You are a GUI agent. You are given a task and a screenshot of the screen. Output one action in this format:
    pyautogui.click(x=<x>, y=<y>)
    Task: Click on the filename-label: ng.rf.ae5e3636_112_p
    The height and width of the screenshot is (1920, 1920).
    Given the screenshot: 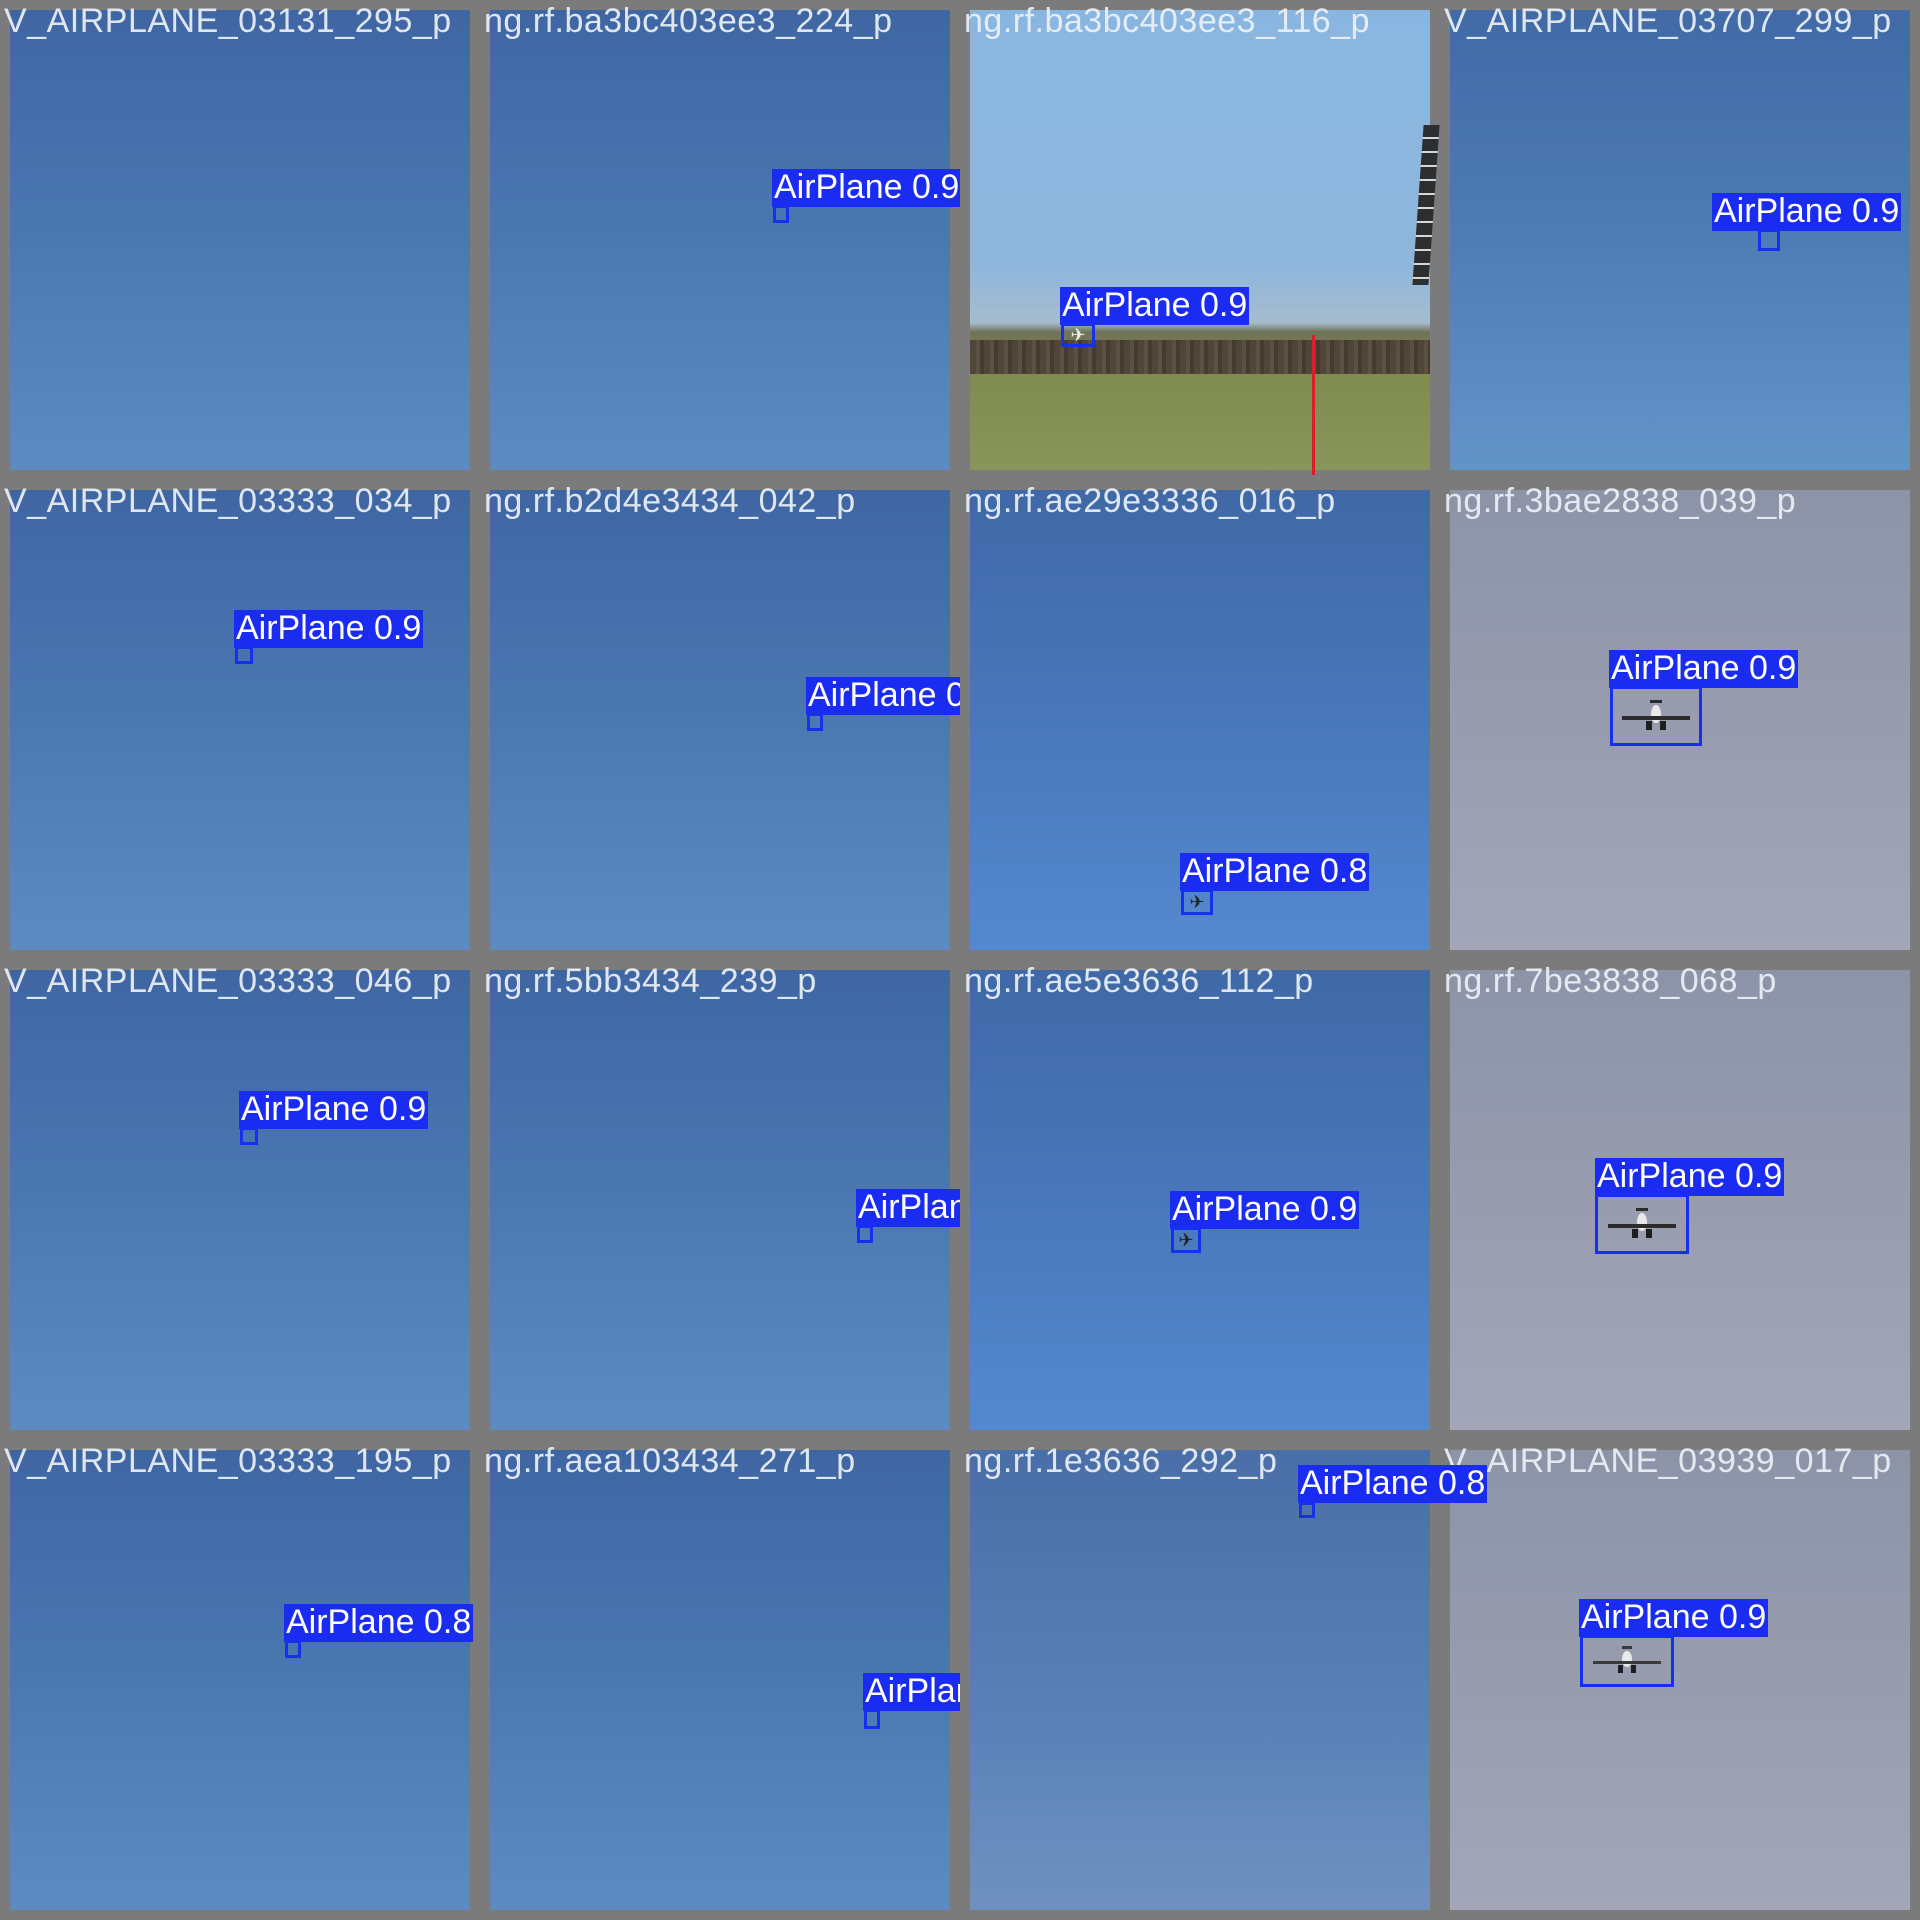 What is the action you would take?
    pyautogui.click(x=1139, y=981)
    